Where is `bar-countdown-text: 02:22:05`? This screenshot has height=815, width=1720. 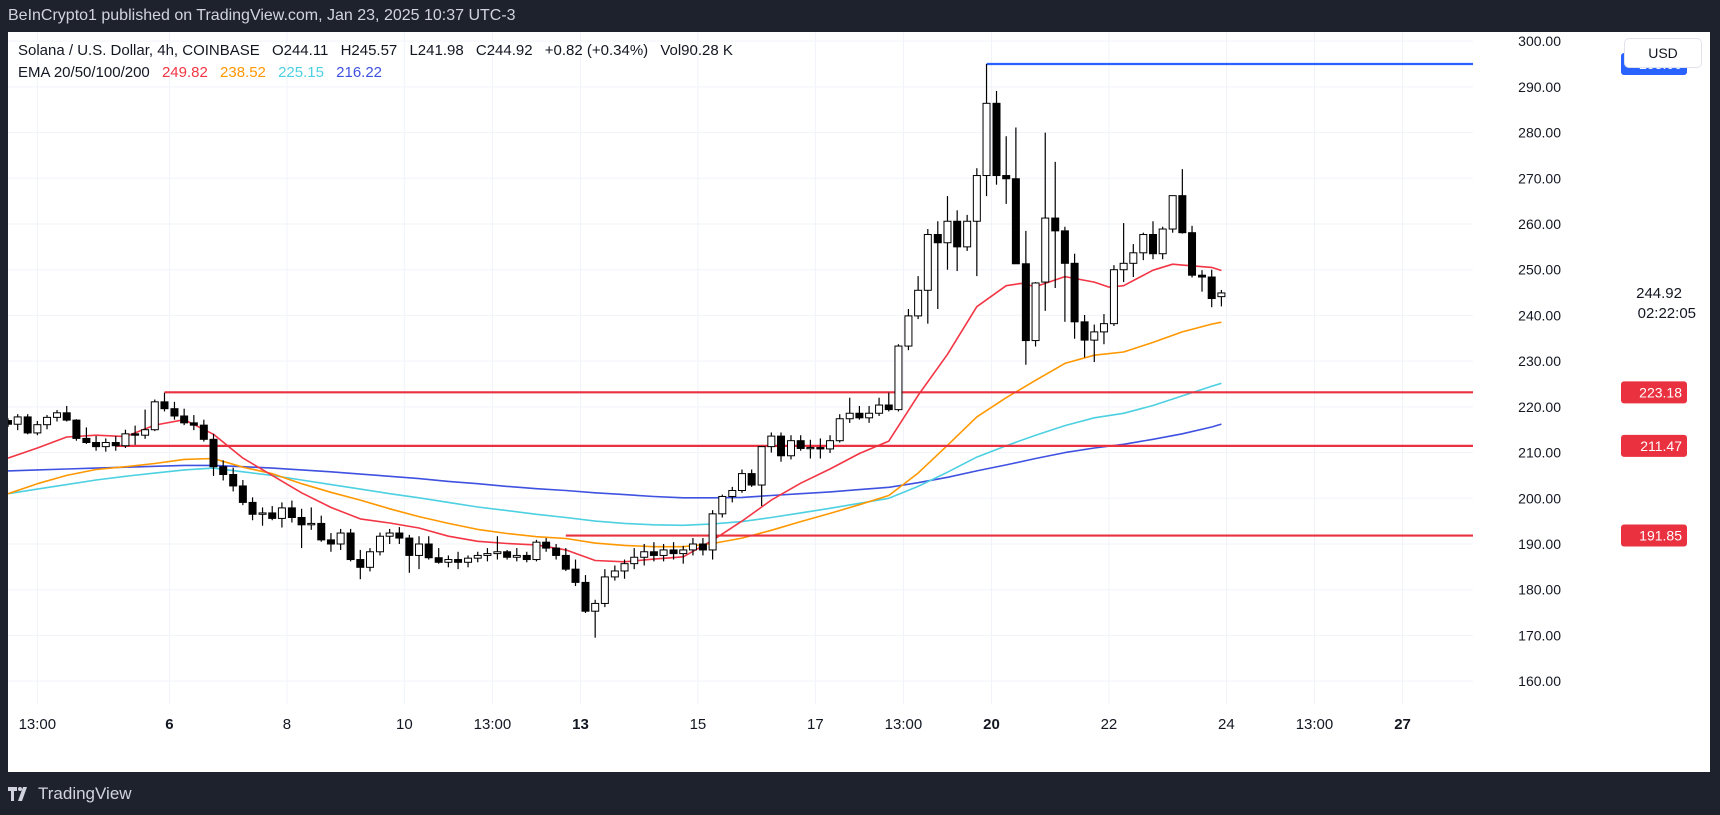 bar-countdown-text: 02:22:05 is located at coordinates (1667, 313).